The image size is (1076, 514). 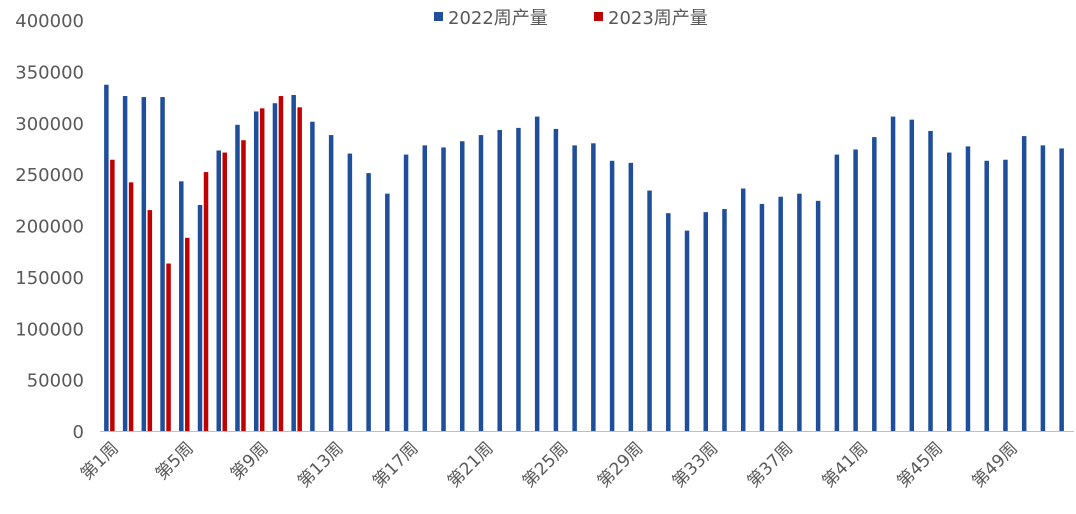 I want to click on bar-2022周产量-第26周, so click(x=574, y=288).